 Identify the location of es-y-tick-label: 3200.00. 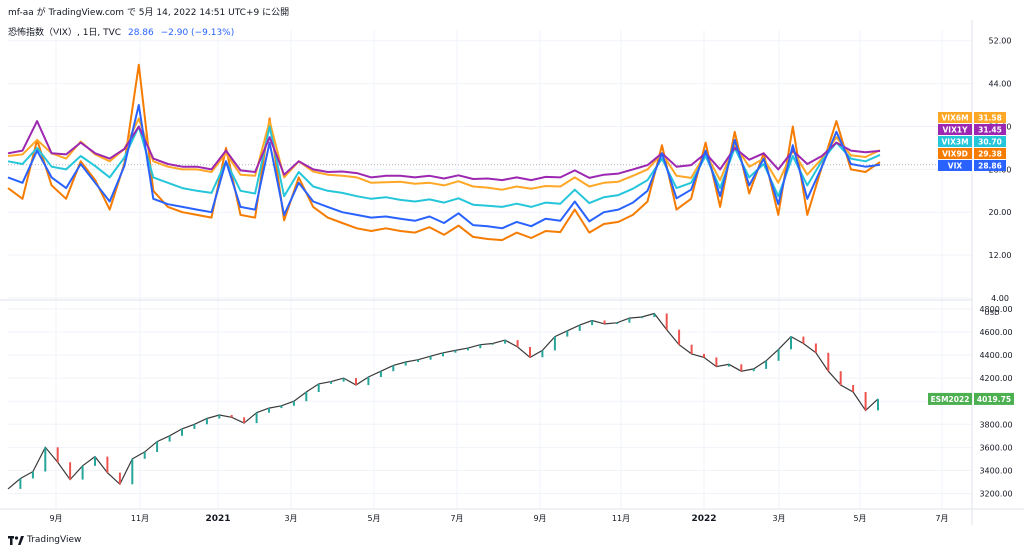
(995, 493).